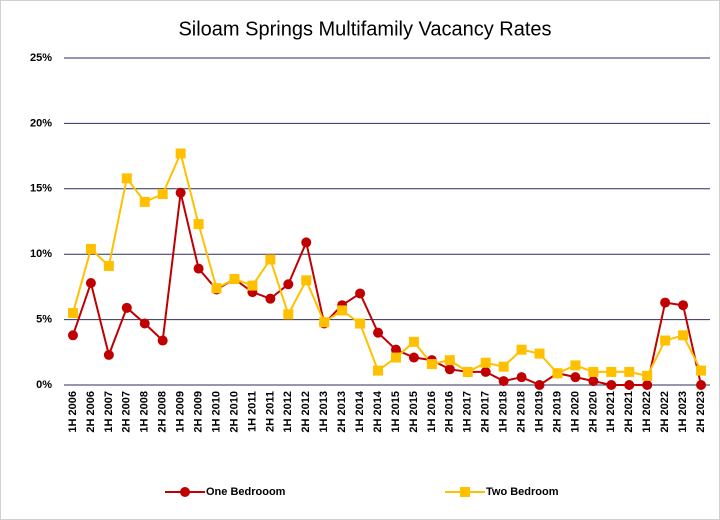 This screenshot has width=720, height=520. Describe the element at coordinates (246, 492) in the screenshot. I see `legend-label: One Bedrooom` at that location.